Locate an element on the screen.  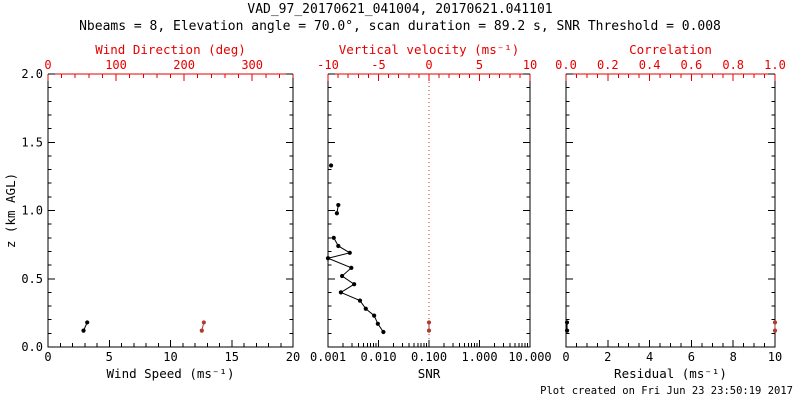
x-top-tick-label: 200 is located at coordinates (184, 65).